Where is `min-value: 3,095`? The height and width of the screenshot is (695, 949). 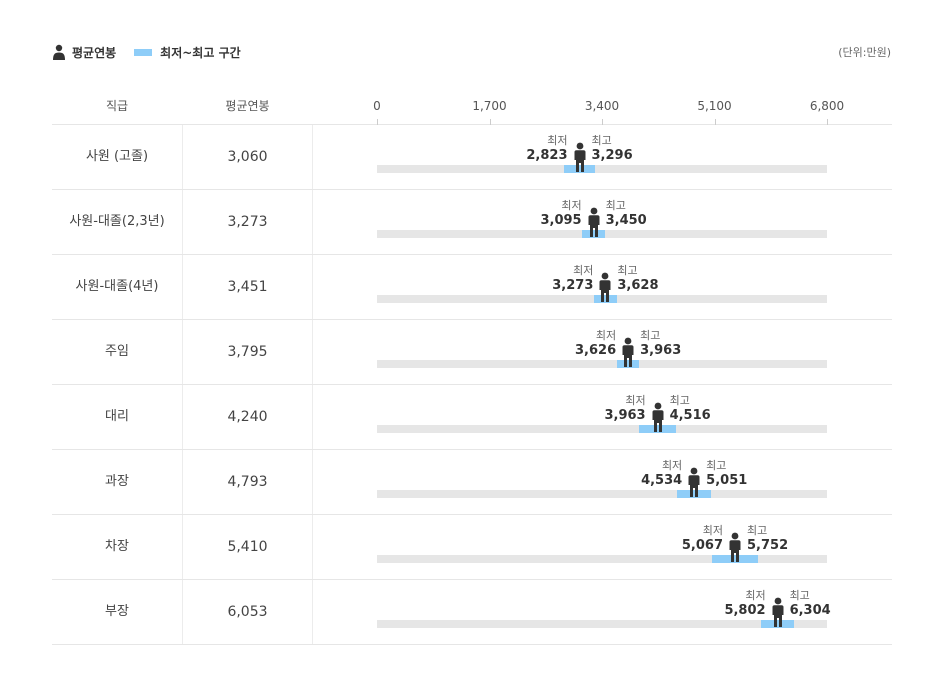
min-value: 3,095 is located at coordinates (561, 220).